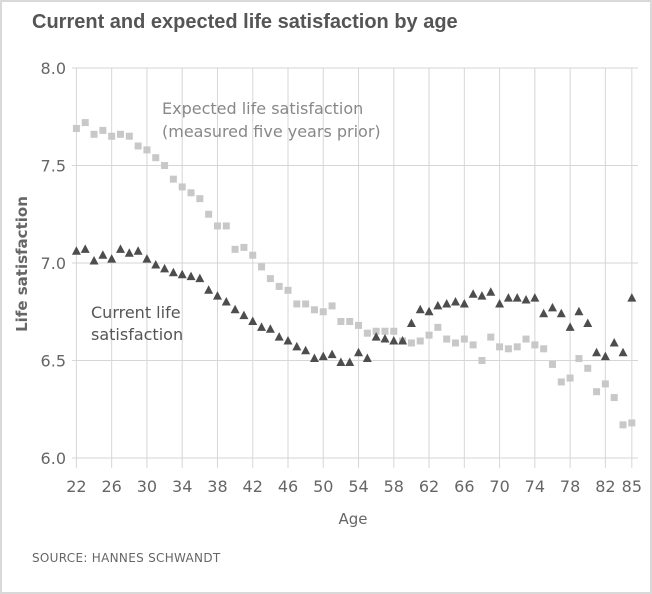  I want to click on x-tick-label: 85, so click(632, 486).